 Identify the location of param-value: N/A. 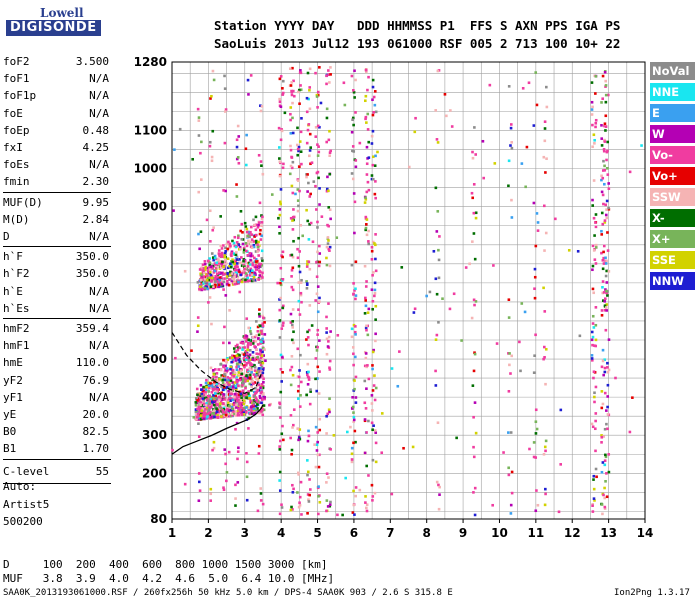
(99, 291).